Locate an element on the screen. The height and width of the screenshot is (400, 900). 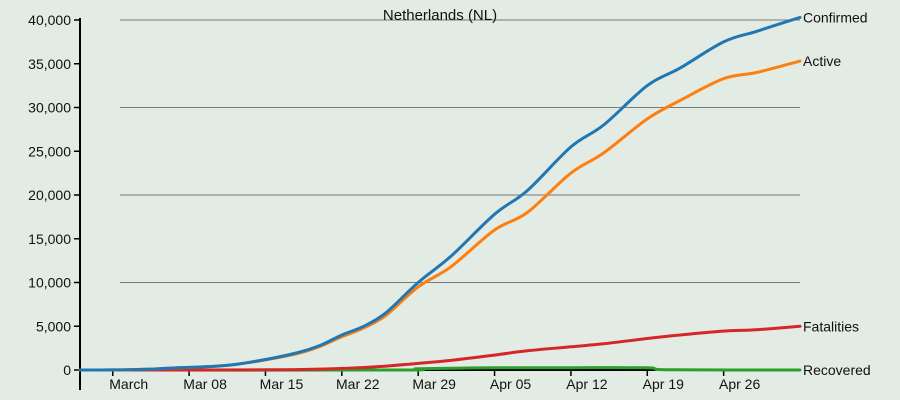
x-tick-label: Apr 12 is located at coordinates (586, 384).